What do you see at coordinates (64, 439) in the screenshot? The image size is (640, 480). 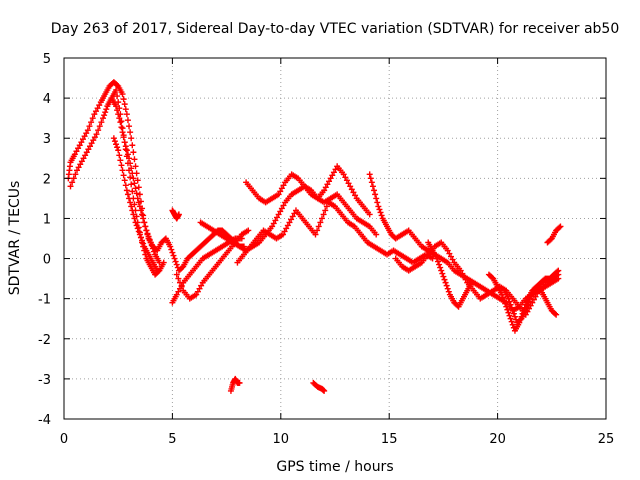 I see `x-tick-label: 0` at bounding box center [64, 439].